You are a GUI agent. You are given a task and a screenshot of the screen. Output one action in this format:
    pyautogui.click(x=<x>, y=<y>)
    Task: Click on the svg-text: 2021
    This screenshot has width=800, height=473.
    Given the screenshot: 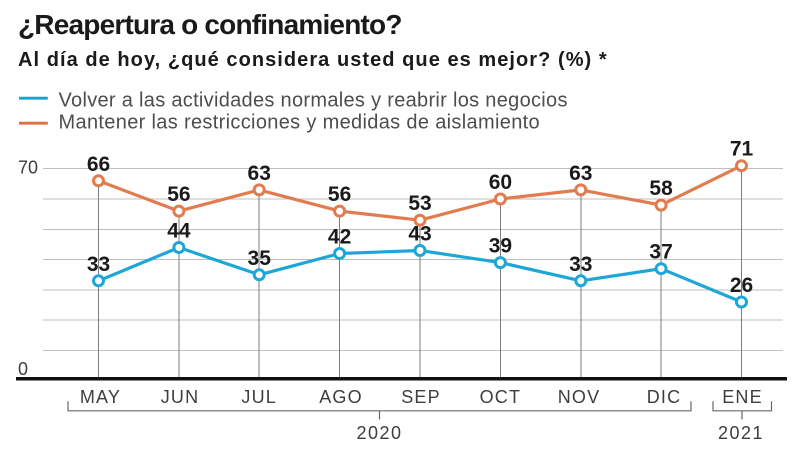 What is the action you would take?
    pyautogui.click(x=741, y=433)
    